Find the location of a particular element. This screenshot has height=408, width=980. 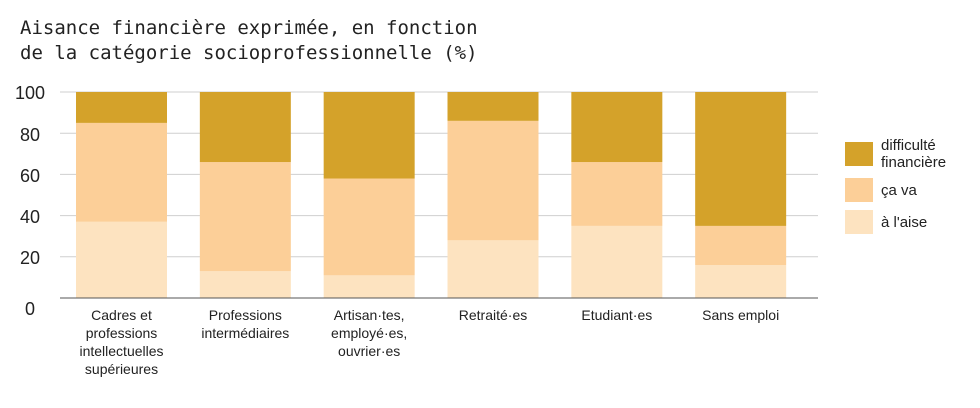

x-category-label: Artisan·tes, employé·es, ouvrier·es is located at coordinates (369, 333).